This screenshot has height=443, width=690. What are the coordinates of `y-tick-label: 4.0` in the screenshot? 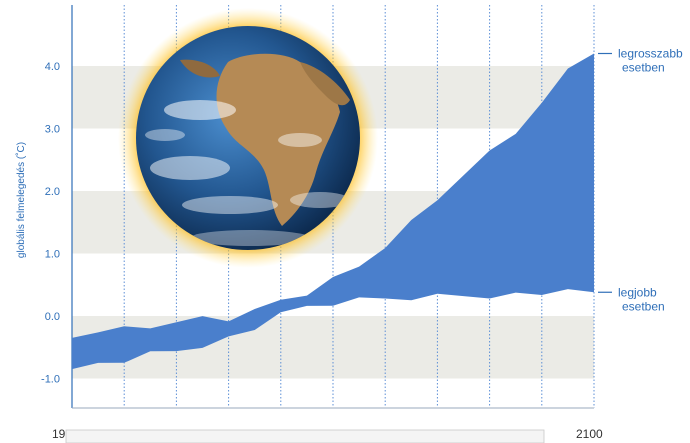 It's located at (52, 67).